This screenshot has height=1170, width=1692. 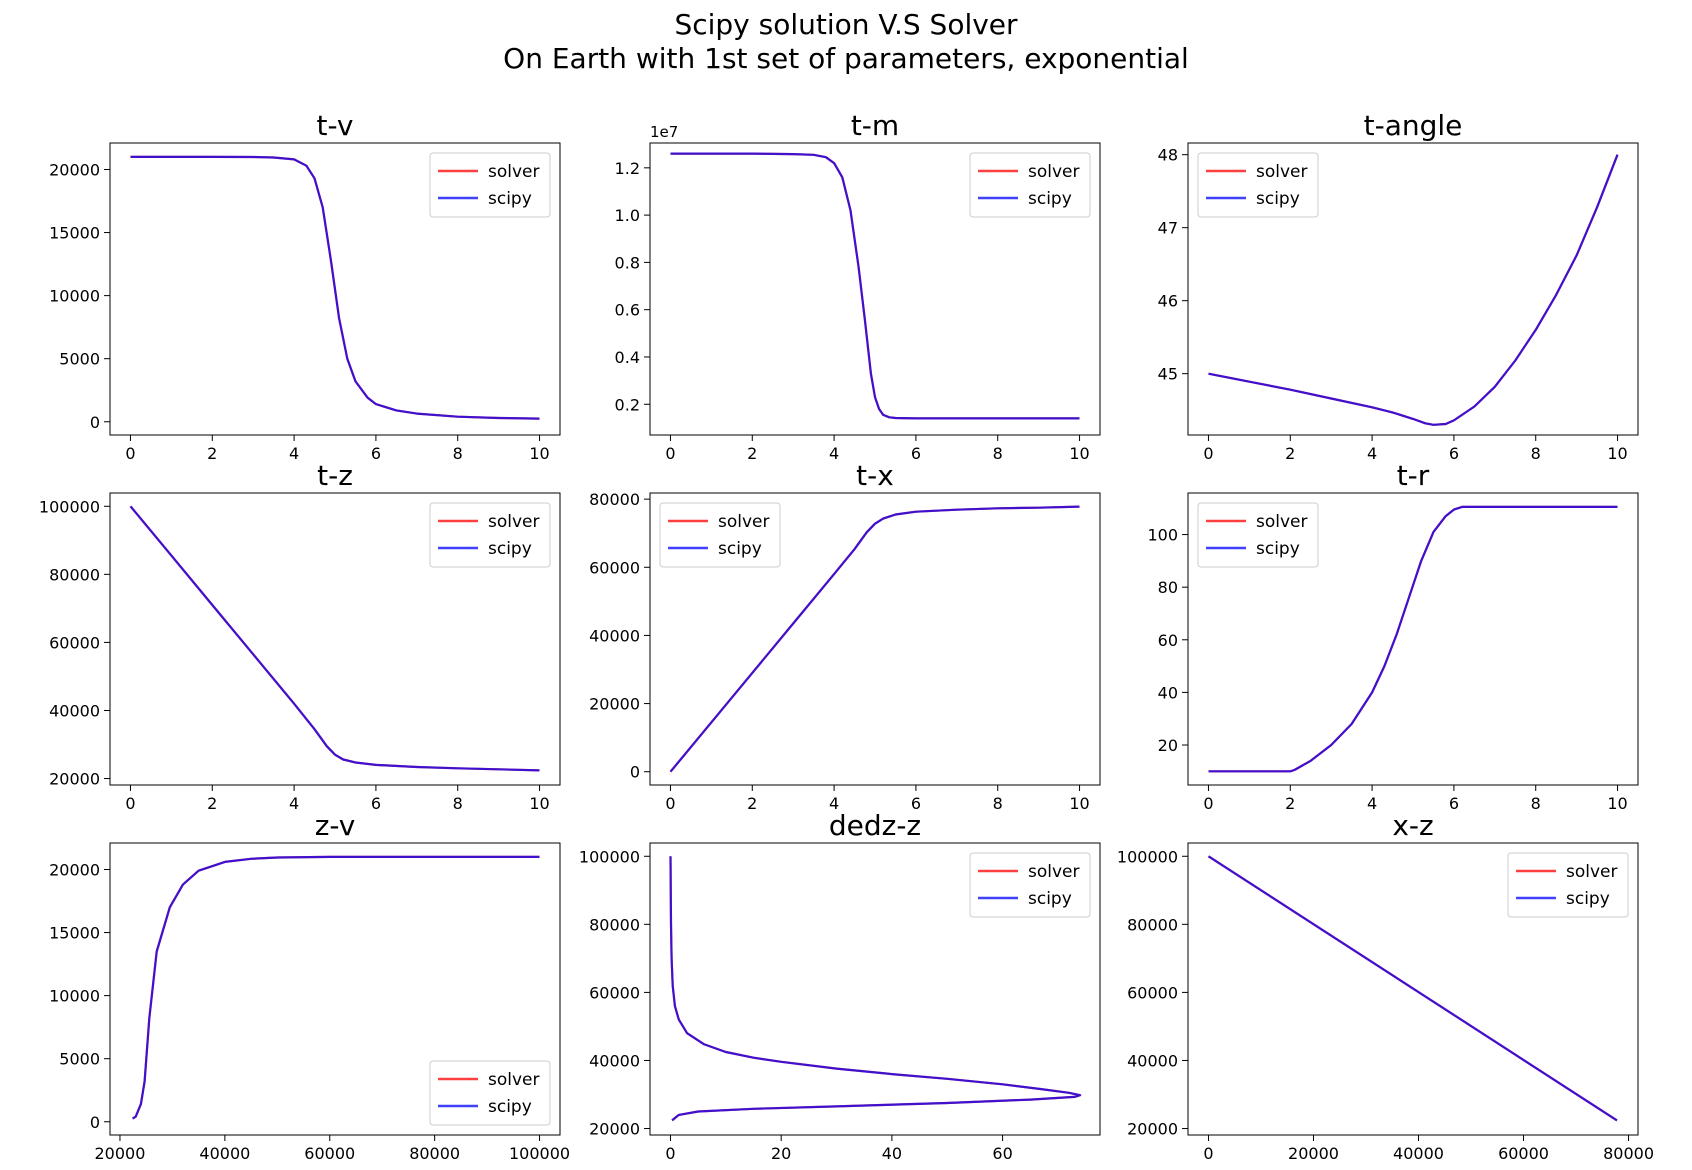 What do you see at coordinates (335, 125) in the screenshot?
I see `subplot-title: t-v` at bounding box center [335, 125].